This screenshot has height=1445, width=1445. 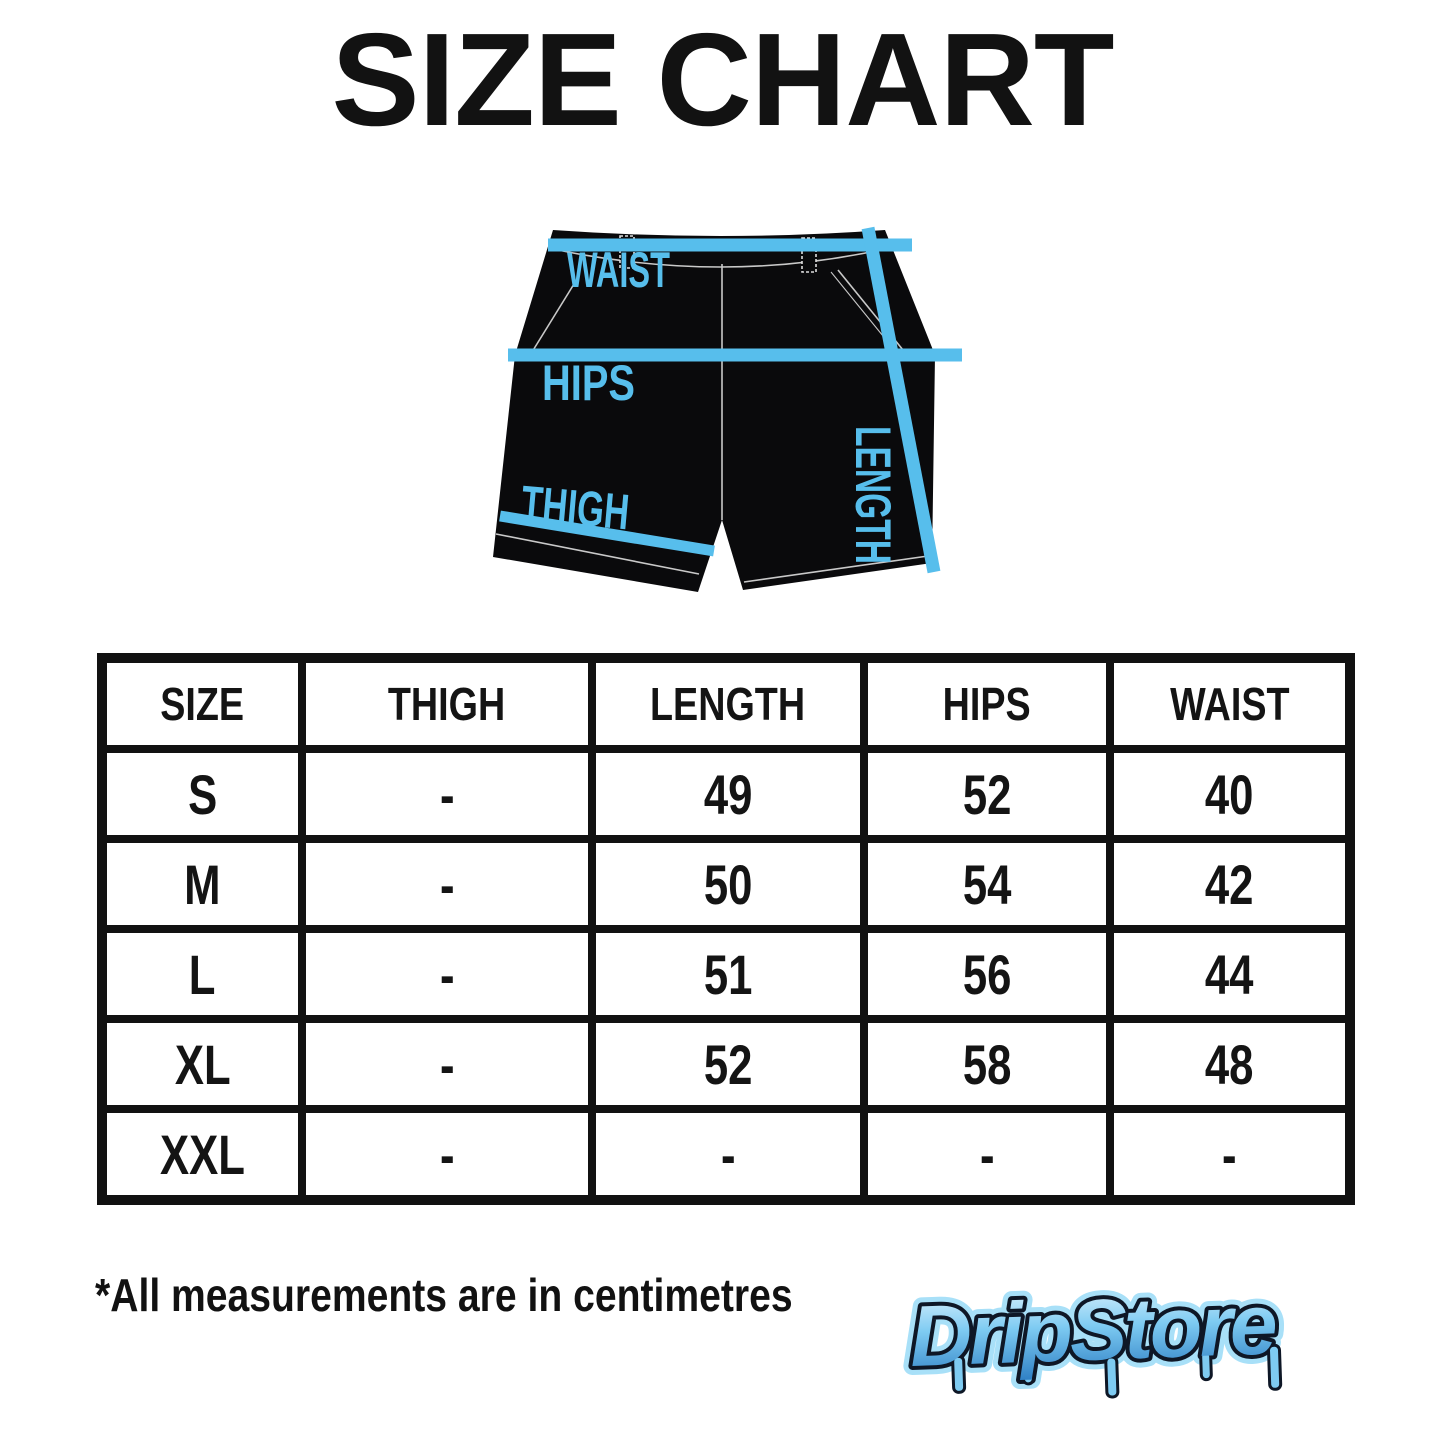 What do you see at coordinates (202, 703) in the screenshot?
I see `col-header-size: SIZE` at bounding box center [202, 703].